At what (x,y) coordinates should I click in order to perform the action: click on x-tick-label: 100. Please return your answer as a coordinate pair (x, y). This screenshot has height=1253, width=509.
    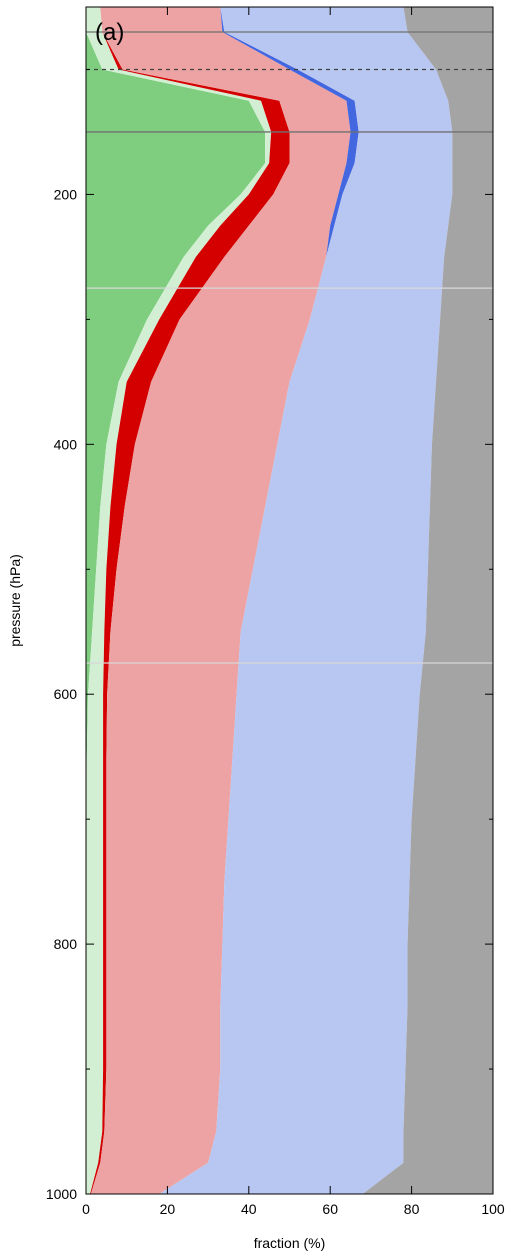
    Looking at the image, I should click on (493, 1209).